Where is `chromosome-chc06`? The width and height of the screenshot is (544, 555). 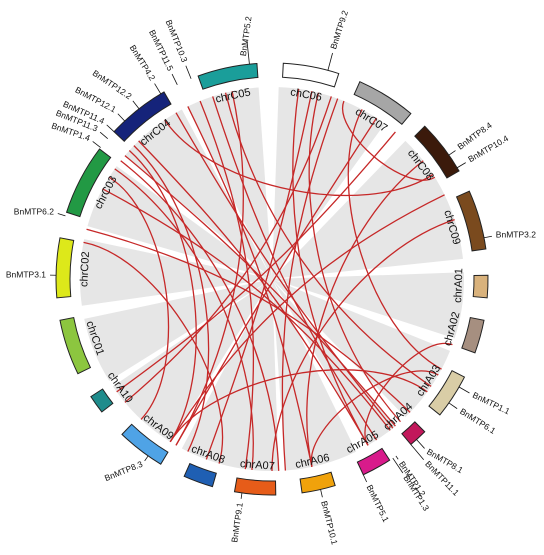
chromosome-chc06 is located at coordinates (311, 75).